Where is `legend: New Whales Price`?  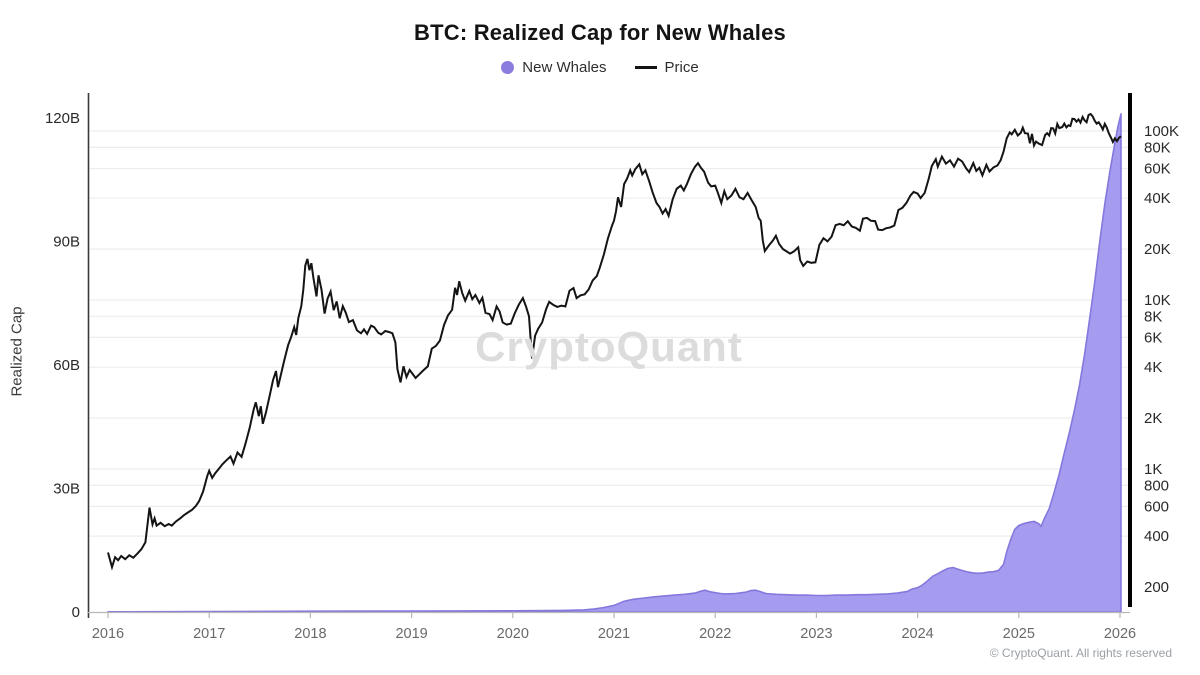 legend: New Whales Price is located at coordinates (600, 67).